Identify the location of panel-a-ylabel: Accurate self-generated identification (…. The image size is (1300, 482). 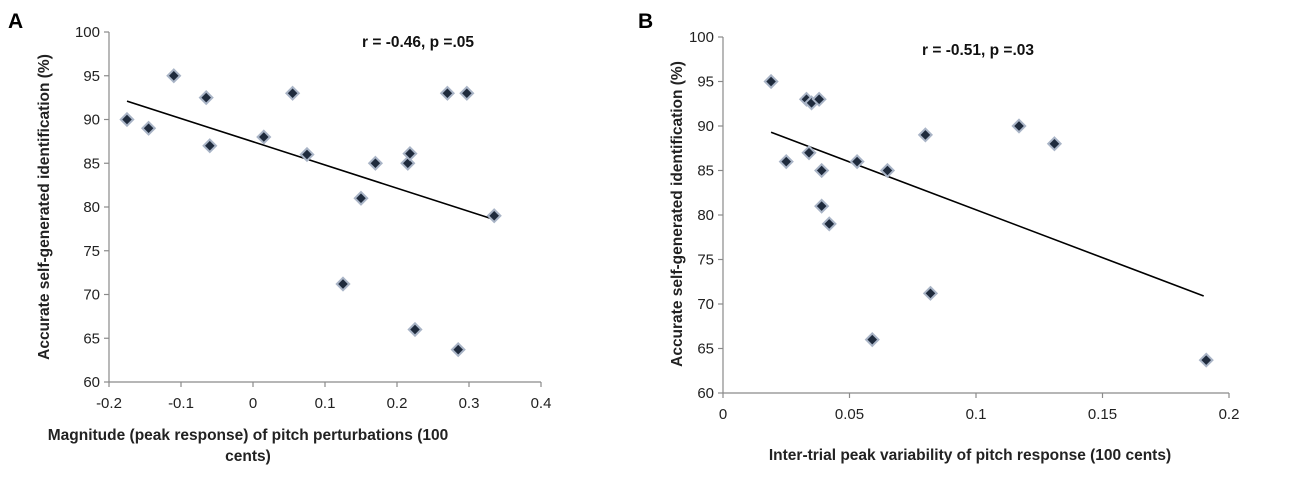
(44, 207).